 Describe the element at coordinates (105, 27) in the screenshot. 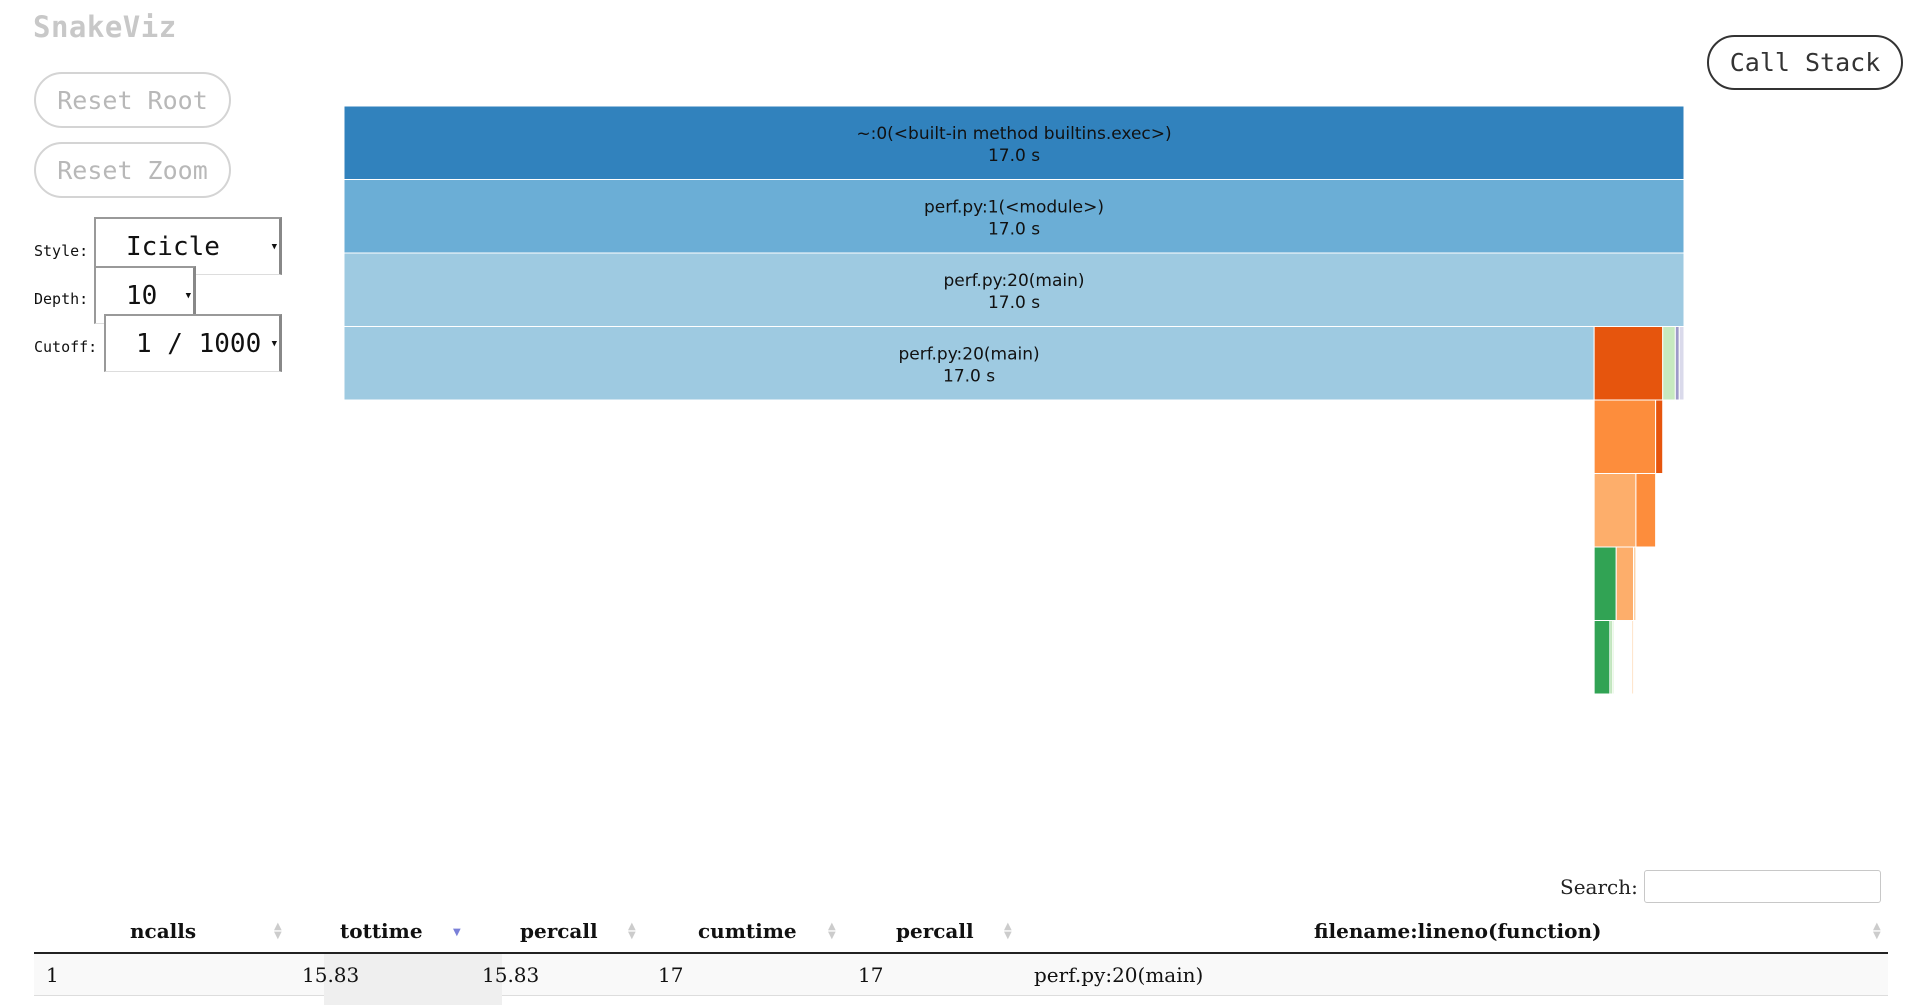

I see `app-title: SnakeViz` at that location.